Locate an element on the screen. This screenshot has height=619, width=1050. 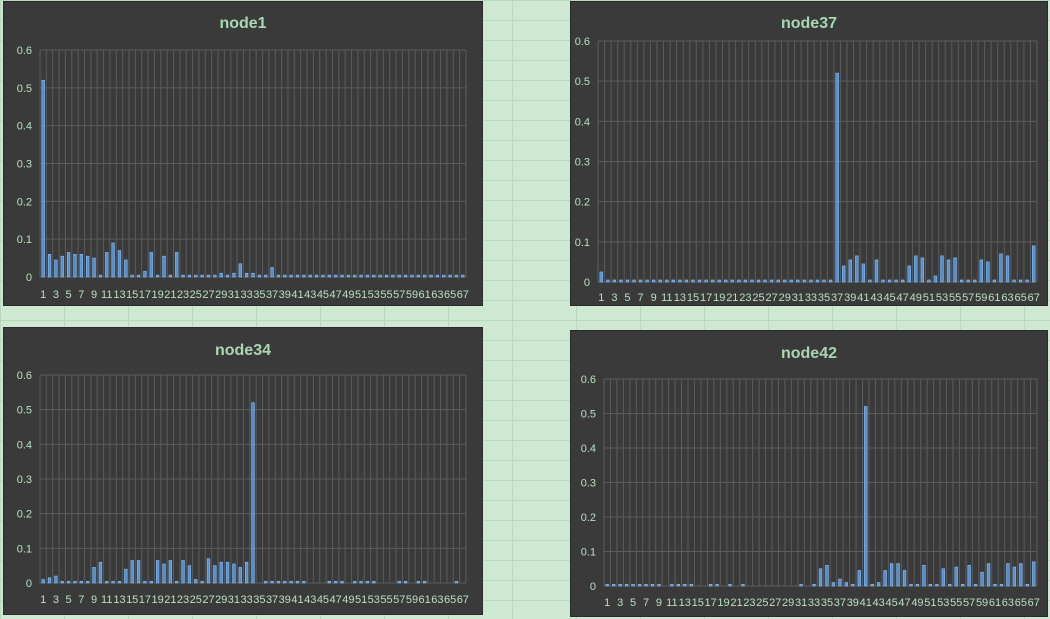
x-tick-label: 63 is located at coordinates (437, 295).